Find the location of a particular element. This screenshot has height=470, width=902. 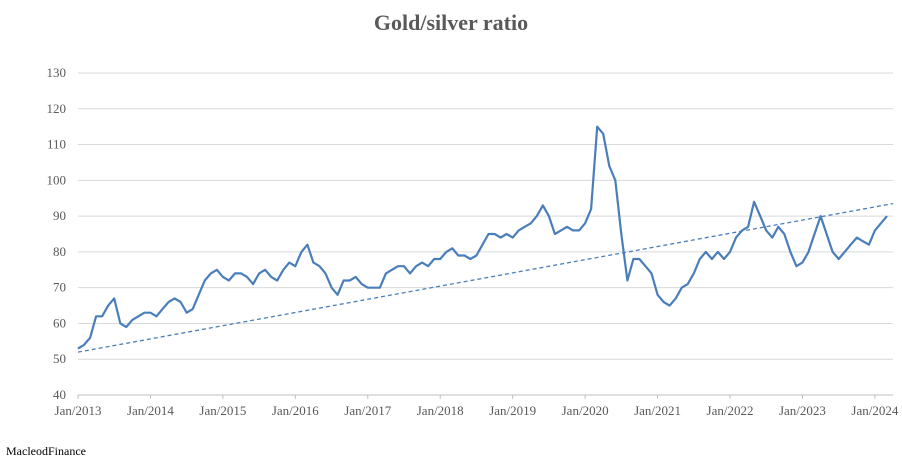

x-tick-label: Jan/2022 is located at coordinates (730, 410).